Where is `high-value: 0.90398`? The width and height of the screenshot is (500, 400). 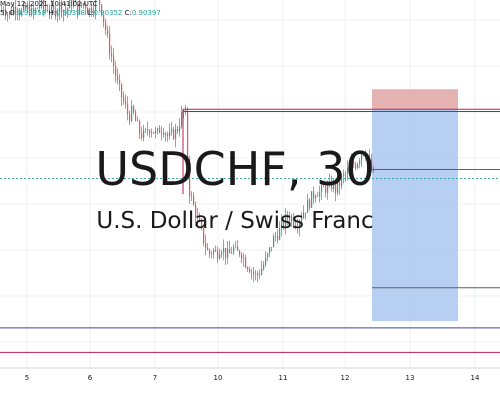
high-value: 0.90398 is located at coordinates (70, 13).